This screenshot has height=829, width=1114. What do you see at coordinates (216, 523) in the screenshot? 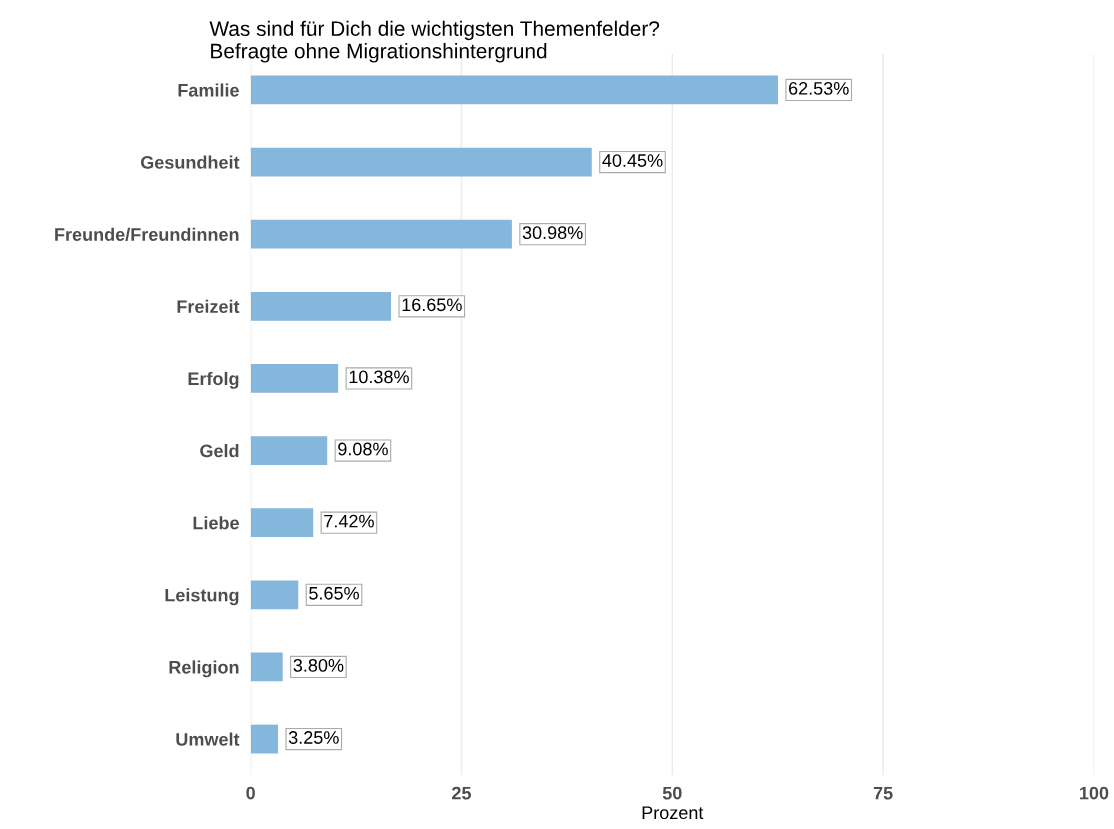
I see `y-tick-label: Liebe` at bounding box center [216, 523].